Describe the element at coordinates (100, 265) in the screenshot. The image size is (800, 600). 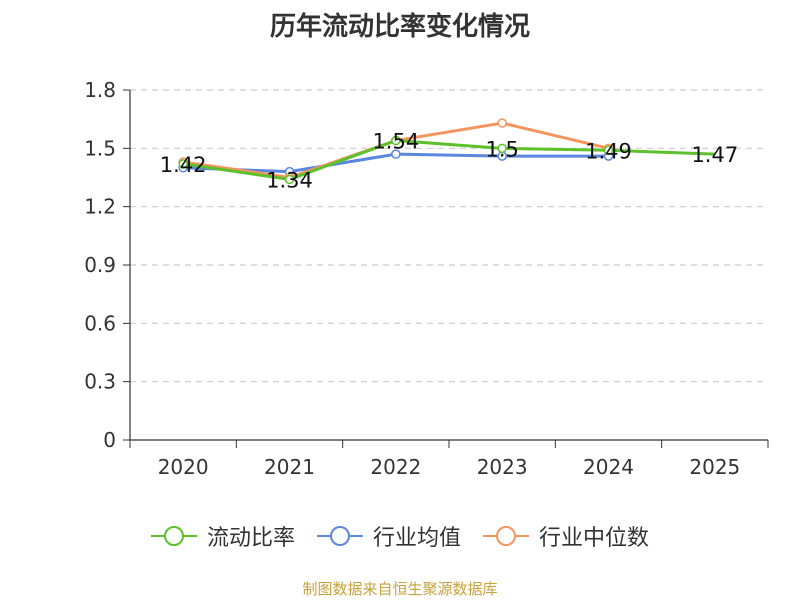
I see `y-tick-label: 0.9` at that location.